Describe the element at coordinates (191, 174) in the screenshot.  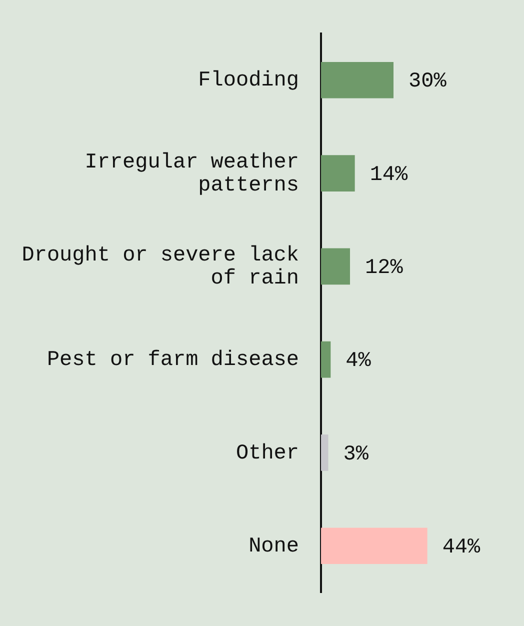
I see `y-tick-label: Irregular weather patterns` at that location.